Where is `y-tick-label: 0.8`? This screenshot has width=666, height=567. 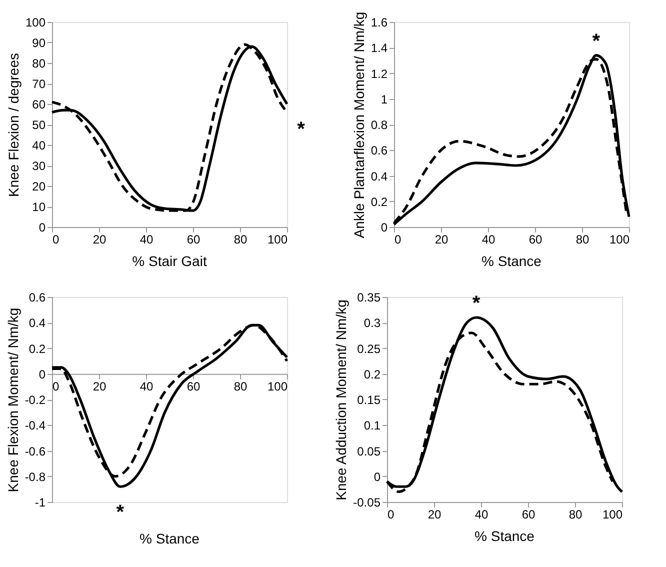 y-tick-label: 0.8 is located at coordinates (379, 125).